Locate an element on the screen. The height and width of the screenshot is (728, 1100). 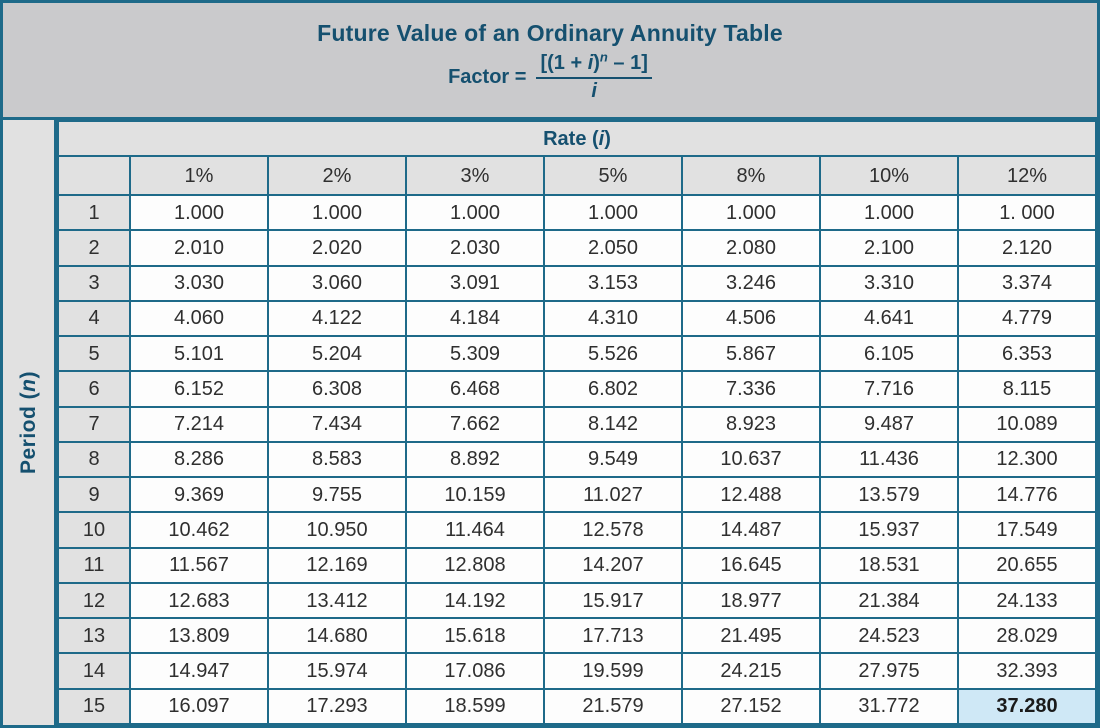
value-cell: 2.100 is located at coordinates (889, 248).